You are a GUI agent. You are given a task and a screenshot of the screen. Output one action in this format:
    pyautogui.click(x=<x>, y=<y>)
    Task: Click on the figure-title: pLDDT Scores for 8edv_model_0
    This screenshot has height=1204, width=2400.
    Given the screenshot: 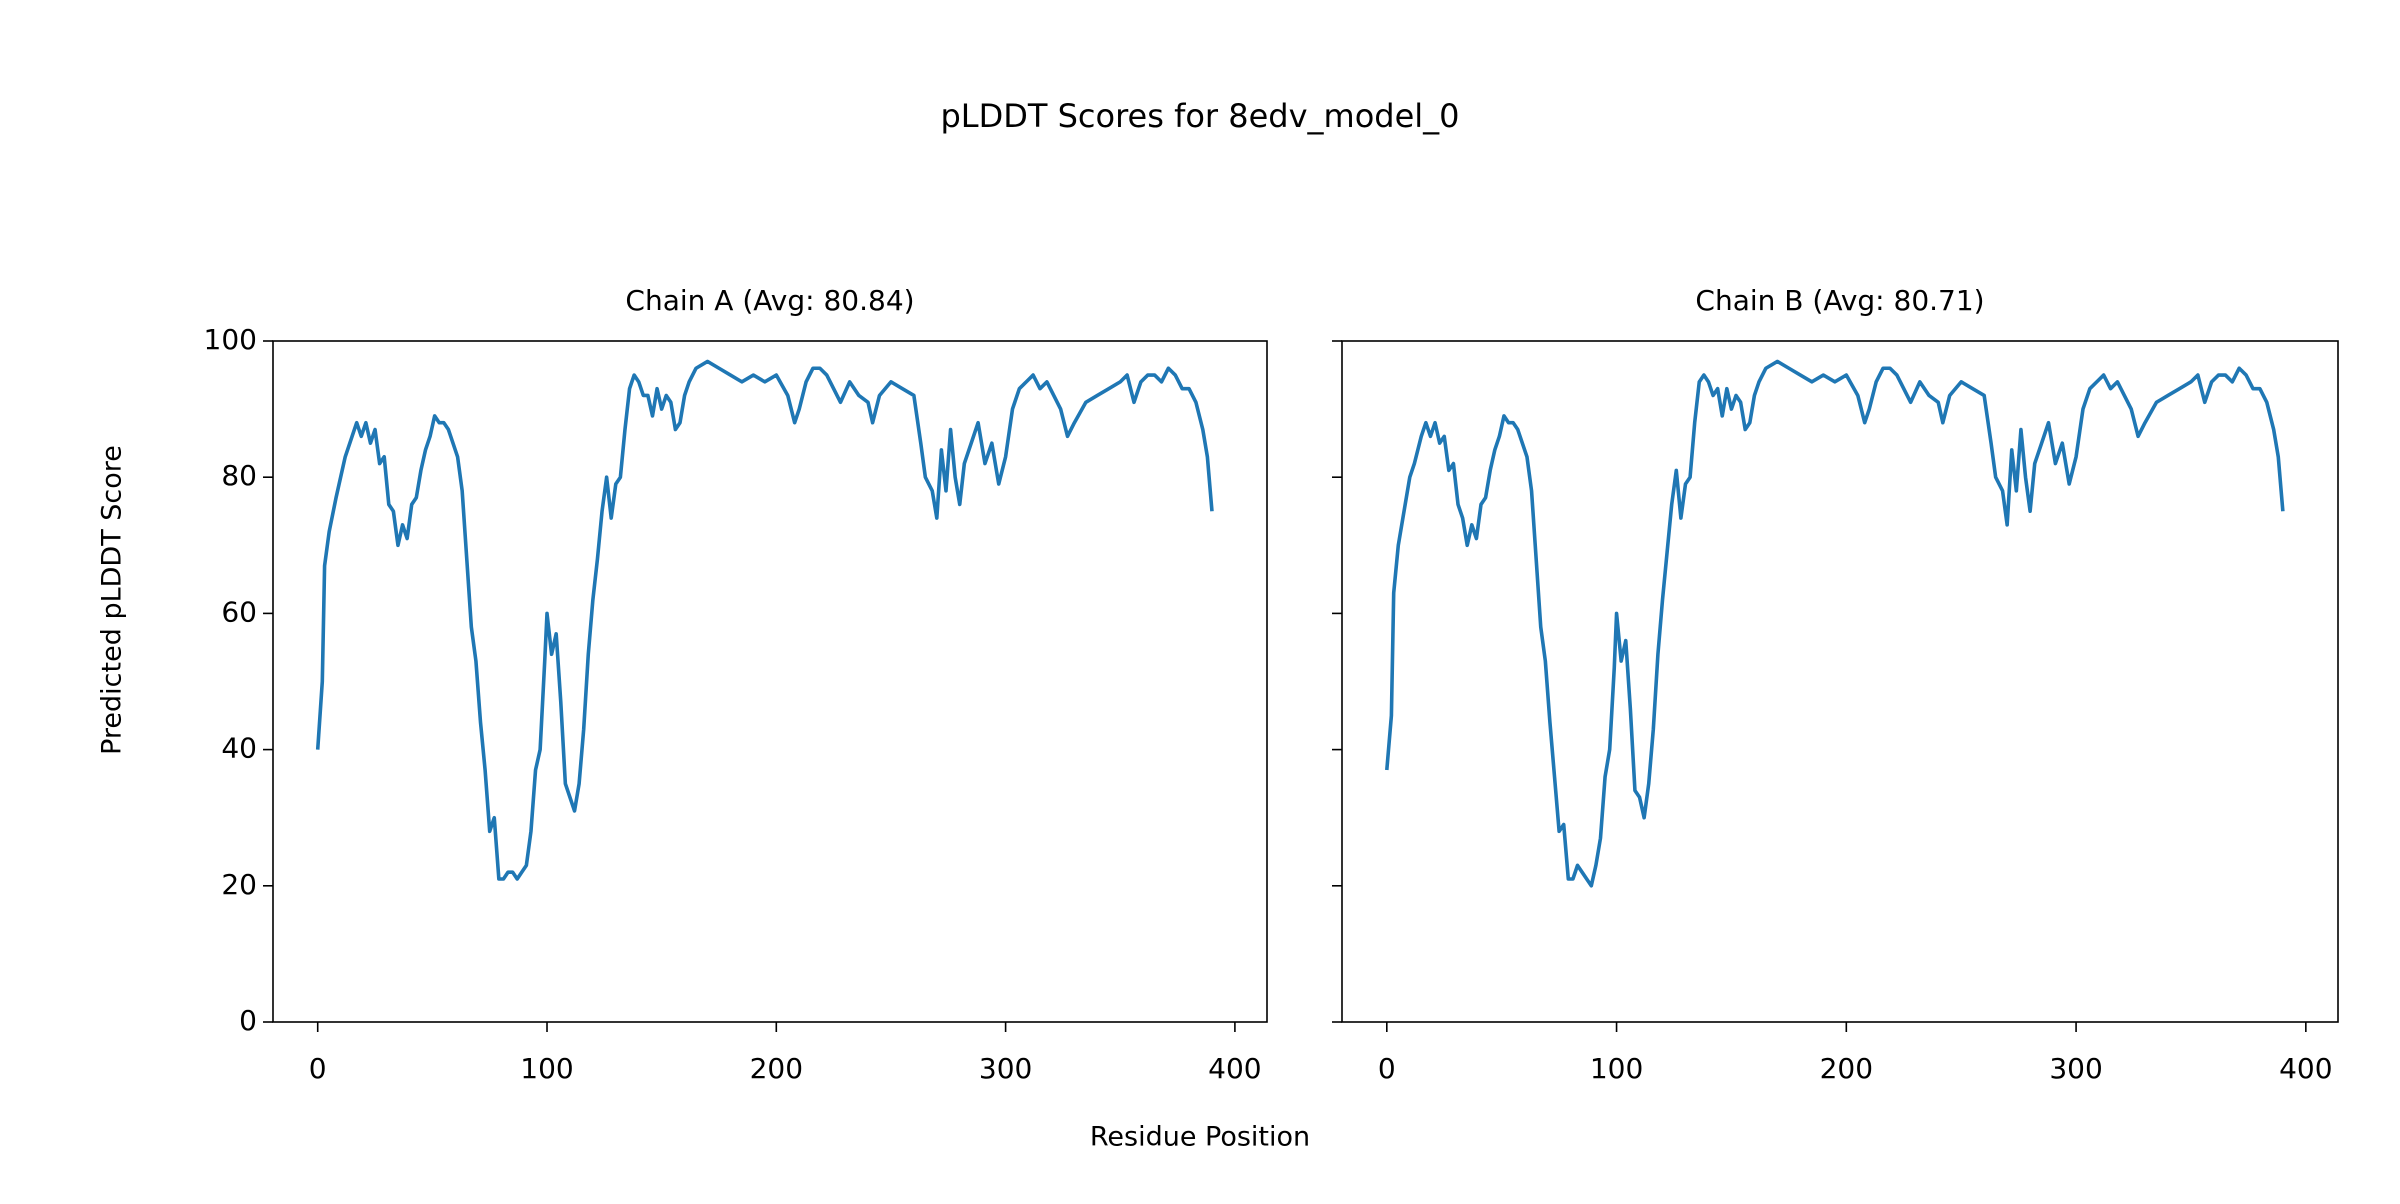 What is the action you would take?
    pyautogui.click(x=1199, y=116)
    